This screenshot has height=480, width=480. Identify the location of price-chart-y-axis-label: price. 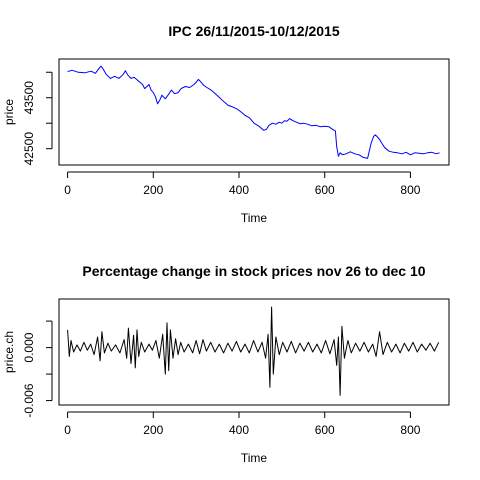
(9, 112).